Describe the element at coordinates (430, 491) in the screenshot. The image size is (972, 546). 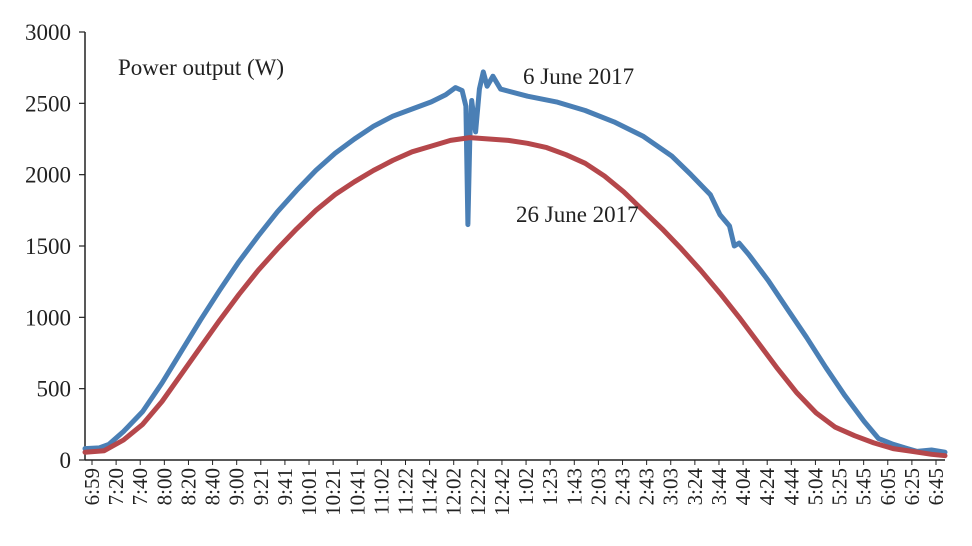
I see `x-tick-label: 11:42` at that location.